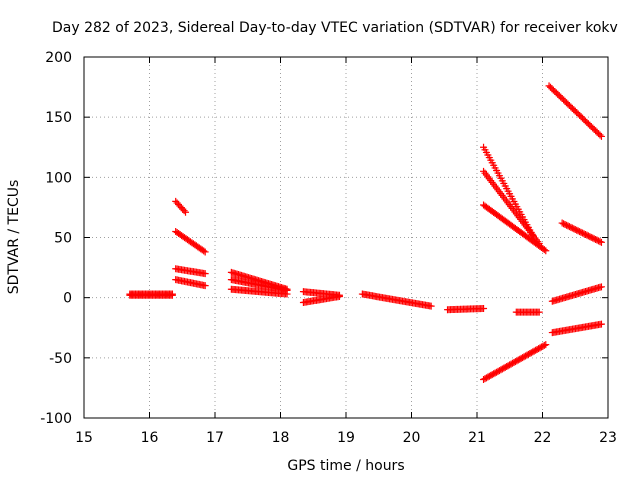 This screenshot has height=480, width=640. What do you see at coordinates (345, 466) in the screenshot?
I see `x-axis-label: GPS time / hours` at bounding box center [345, 466].